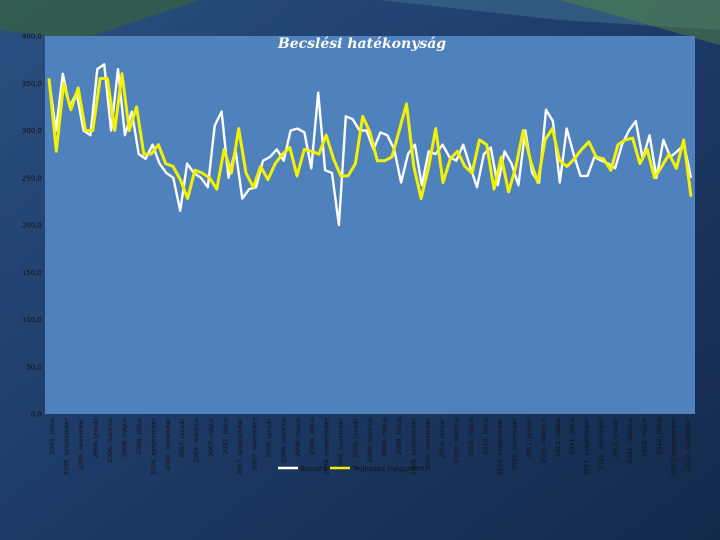  Describe the element at coordinates (32, 178) in the screenshot. I see `y-tick-label: 250,0` at that location.